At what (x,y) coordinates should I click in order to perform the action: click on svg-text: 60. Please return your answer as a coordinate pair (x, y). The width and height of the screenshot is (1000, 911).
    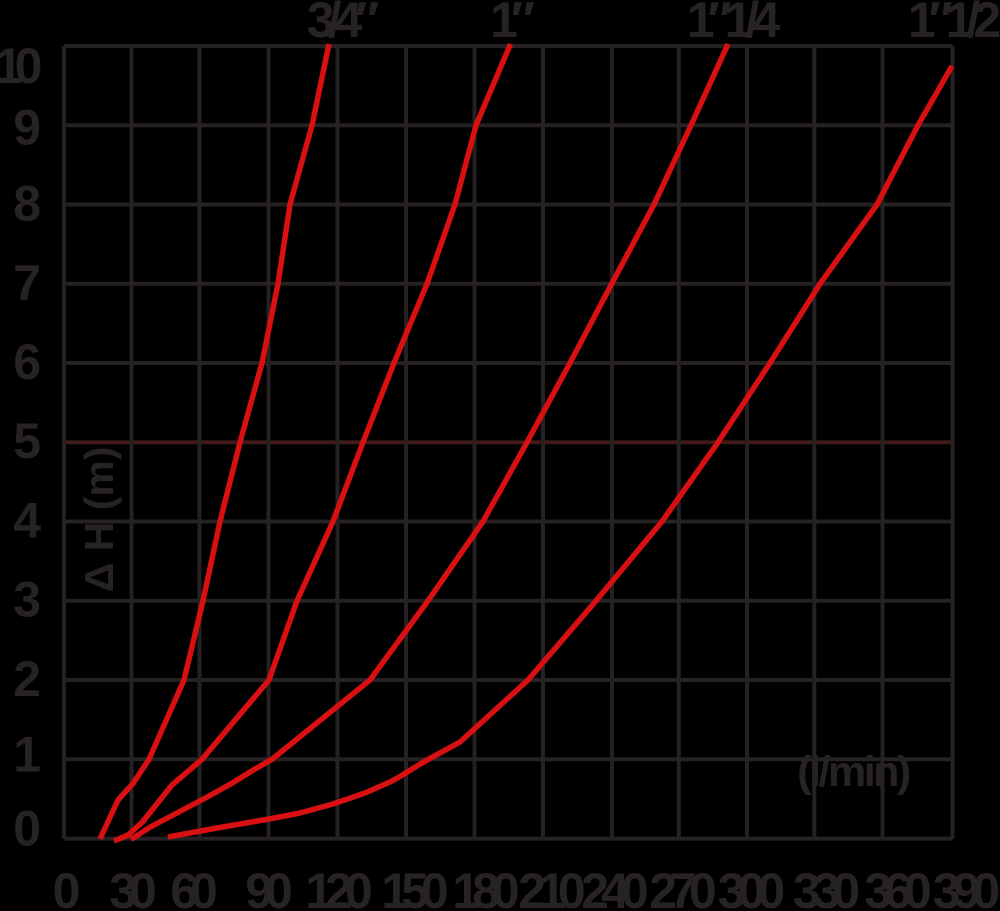
    Looking at the image, I should click on (193, 887).